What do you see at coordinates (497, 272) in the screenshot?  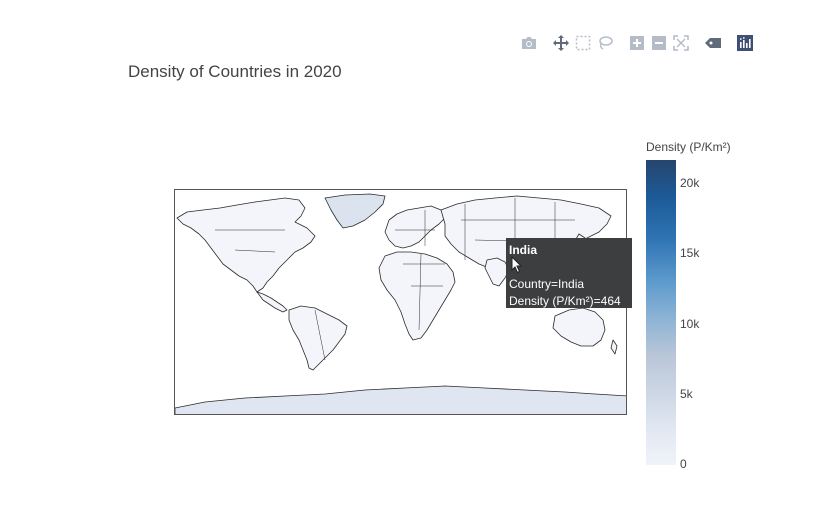 I see `india-shape` at bounding box center [497, 272].